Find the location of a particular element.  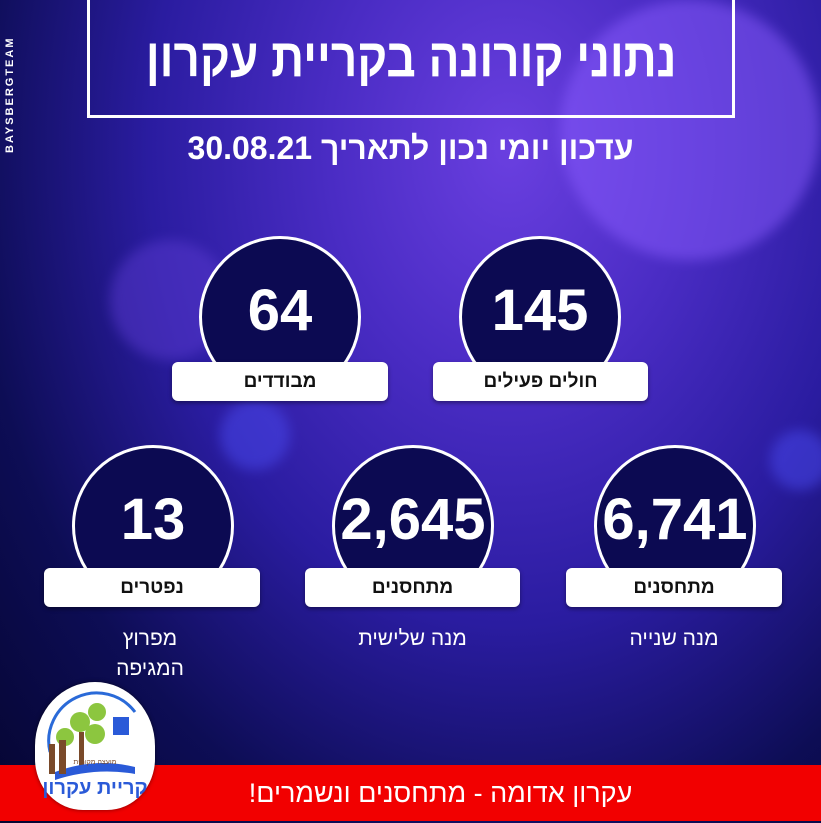

update-date: עדכון יומי נכון לתאריך 30.08.21 is located at coordinates (410, 148).